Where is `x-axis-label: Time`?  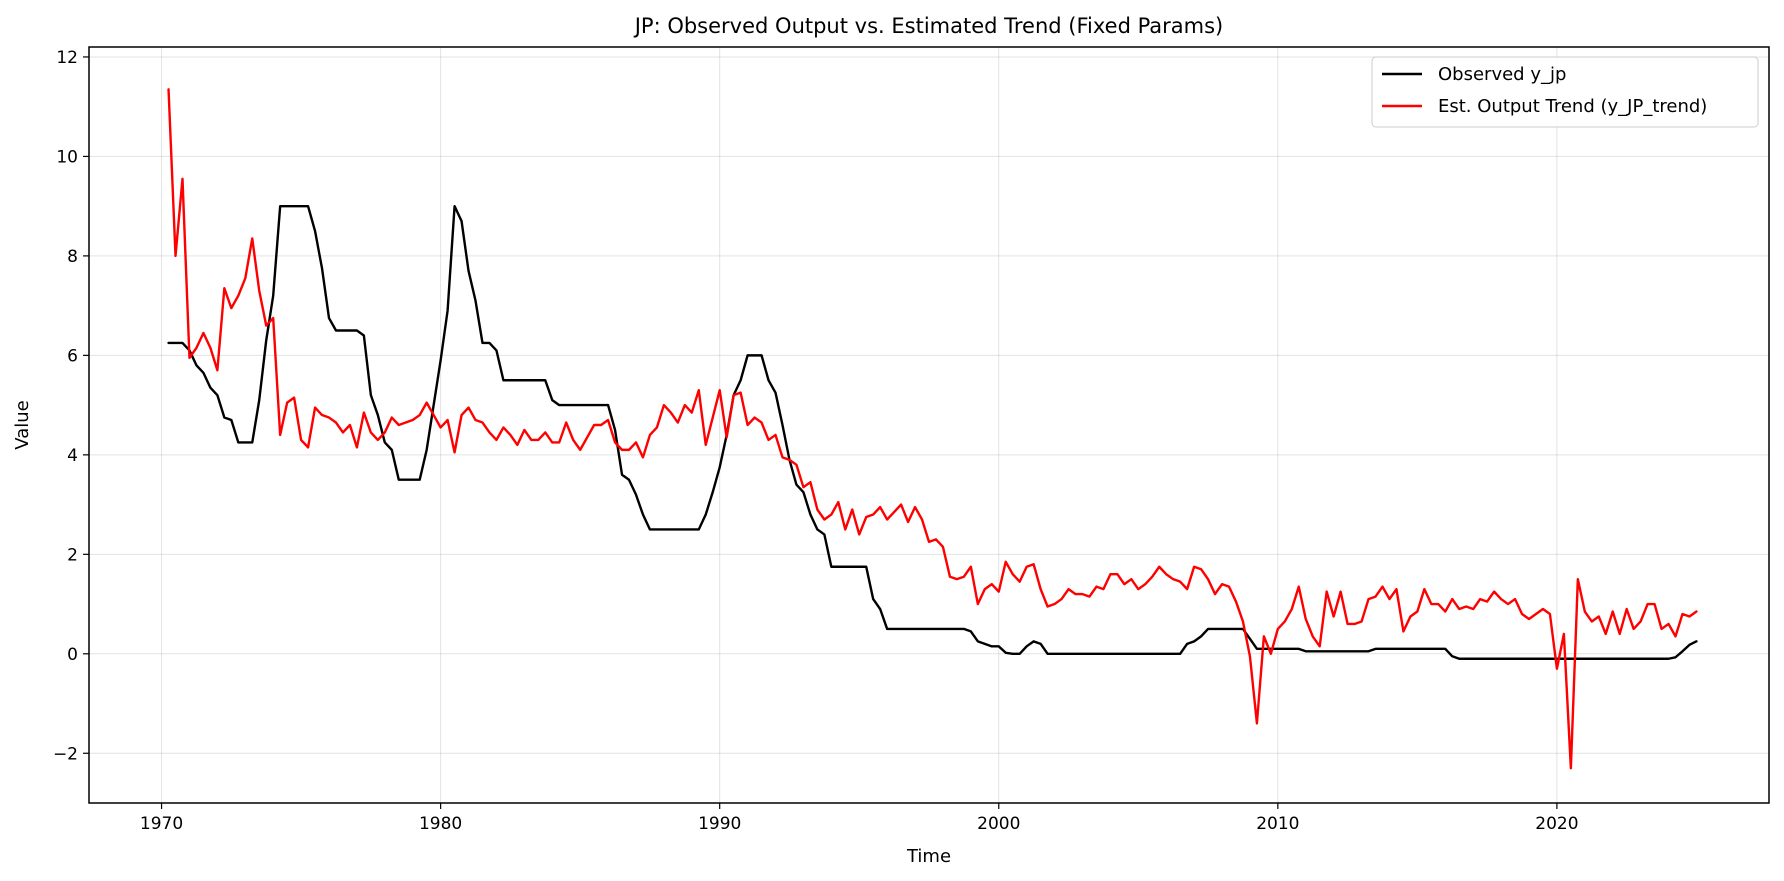
x-axis-label: Time is located at coordinates (928, 856).